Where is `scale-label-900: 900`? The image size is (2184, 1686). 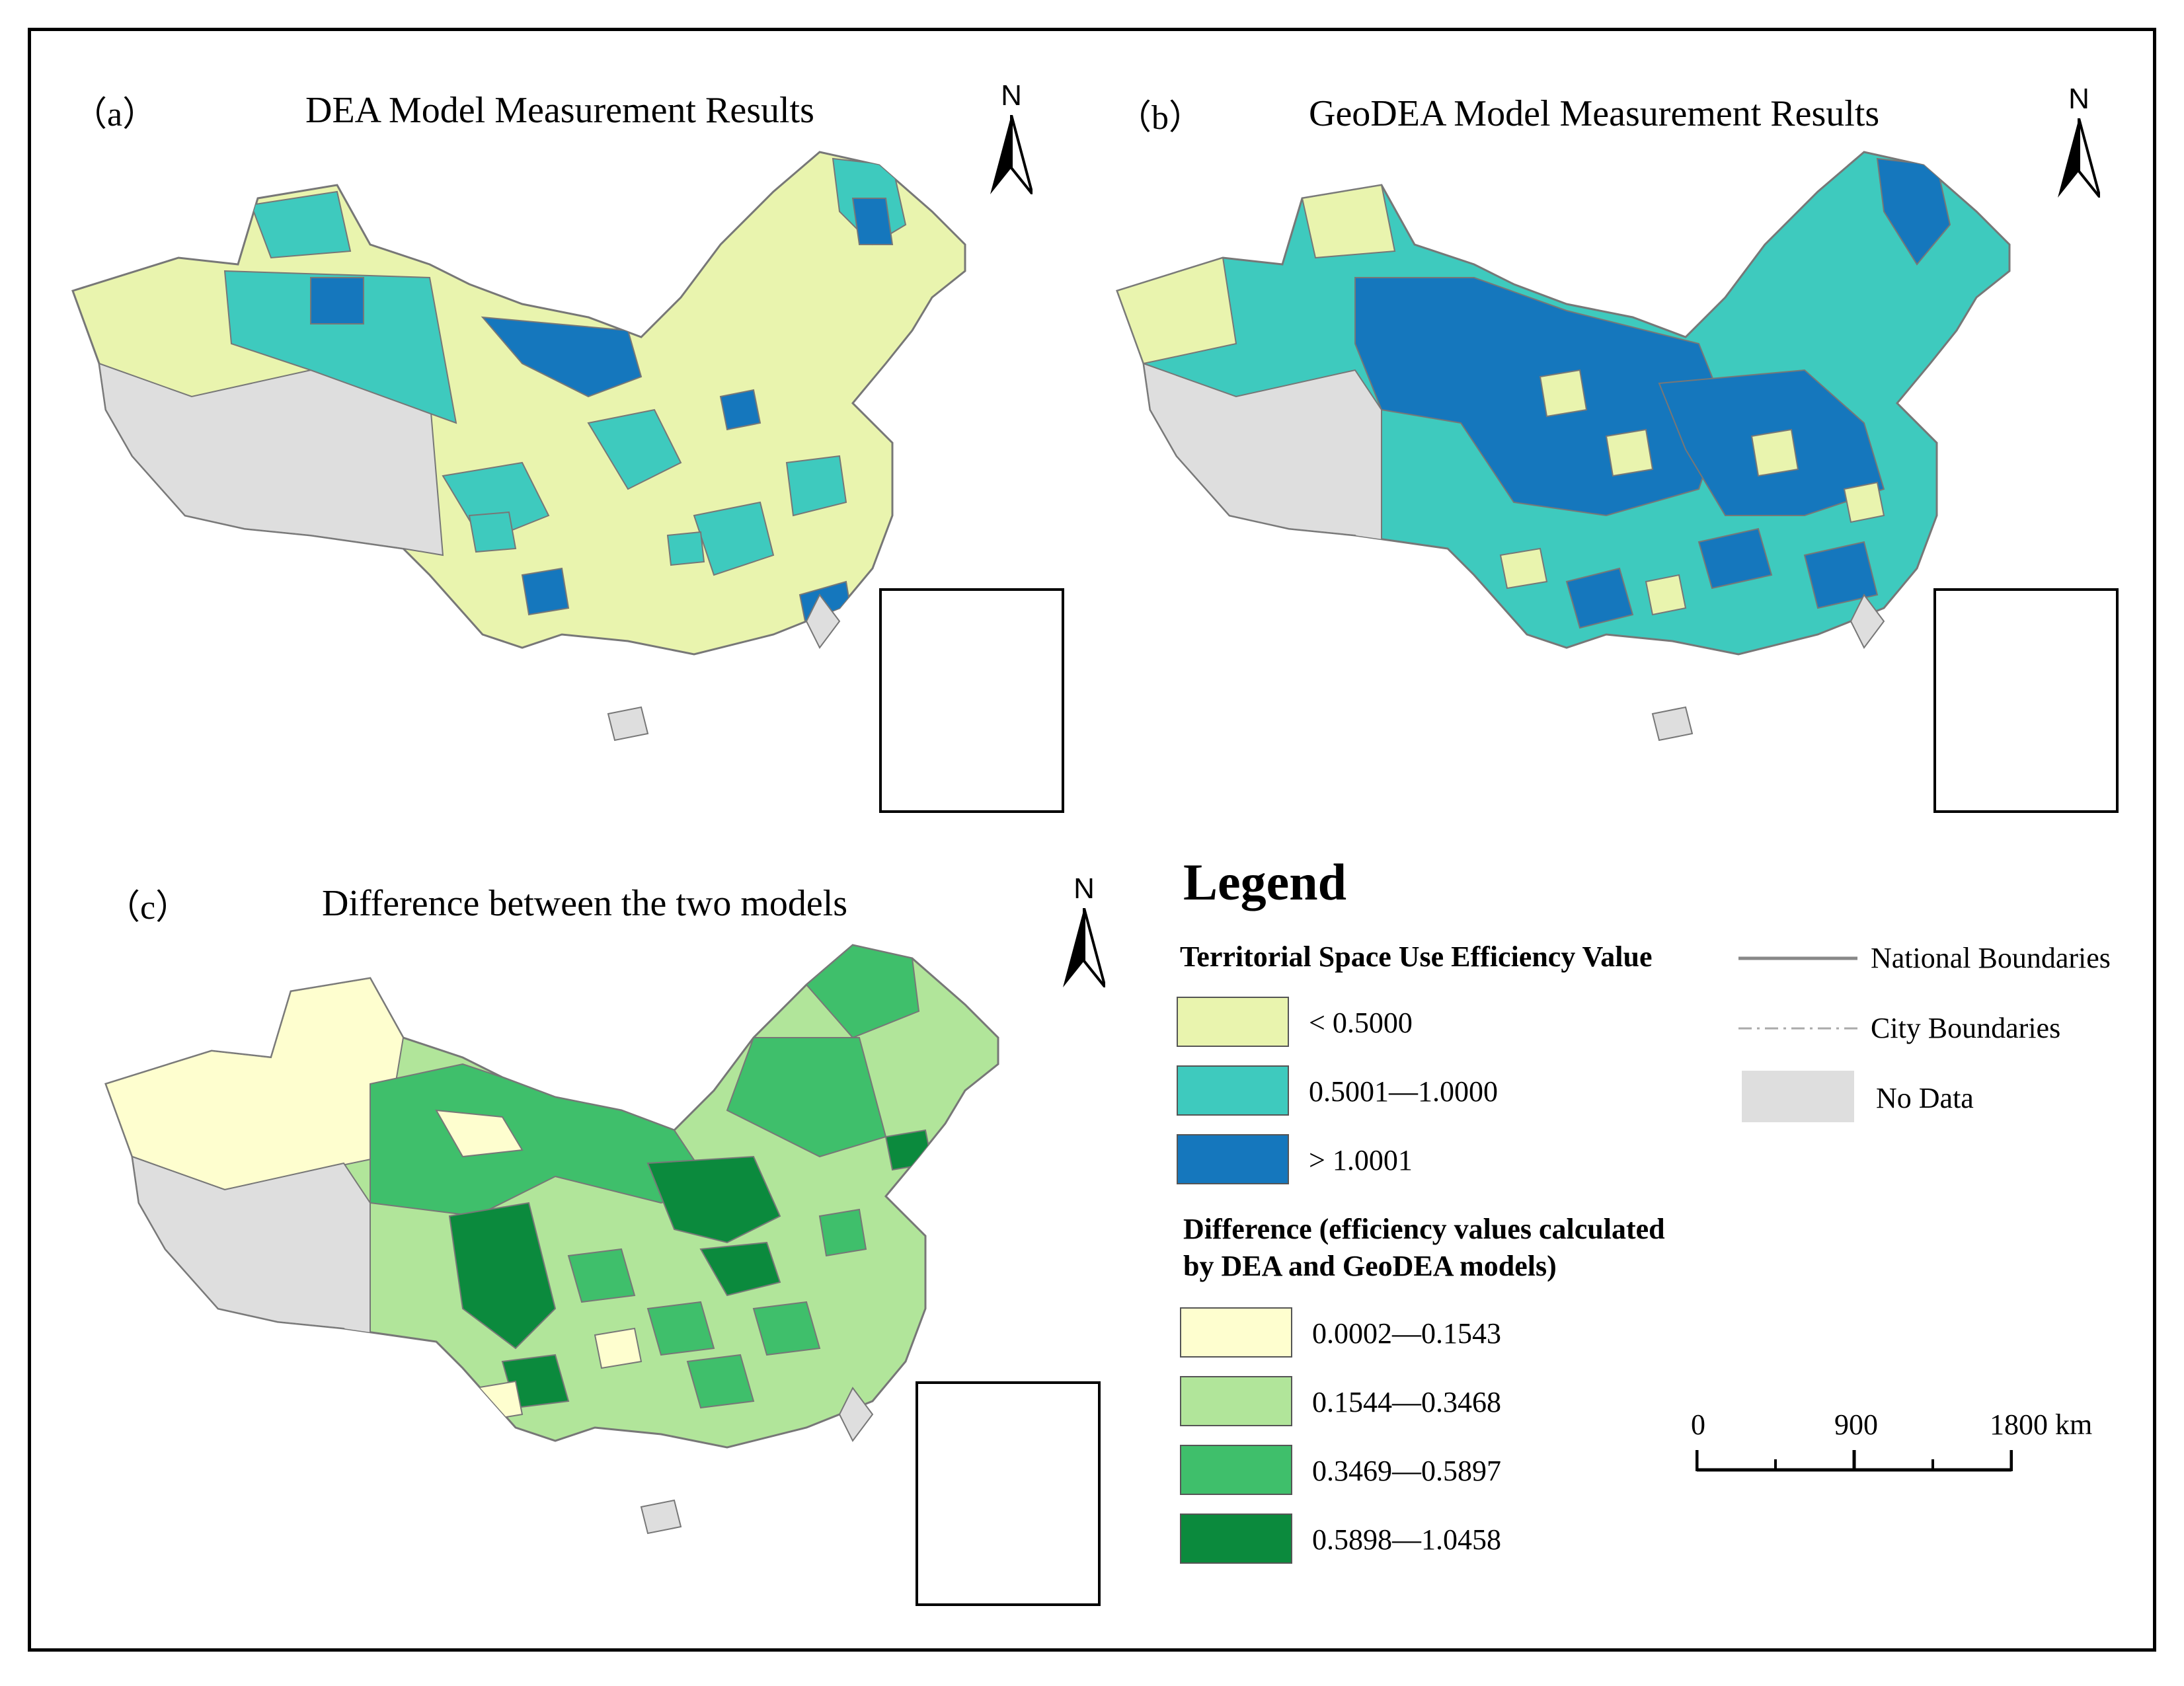 scale-label-900: 900 is located at coordinates (1856, 1425).